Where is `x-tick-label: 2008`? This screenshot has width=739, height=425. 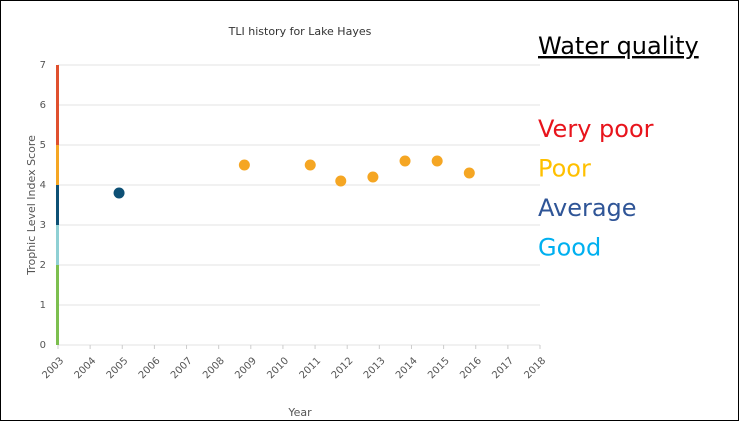
x-tick-label: 2008 is located at coordinates (214, 368).